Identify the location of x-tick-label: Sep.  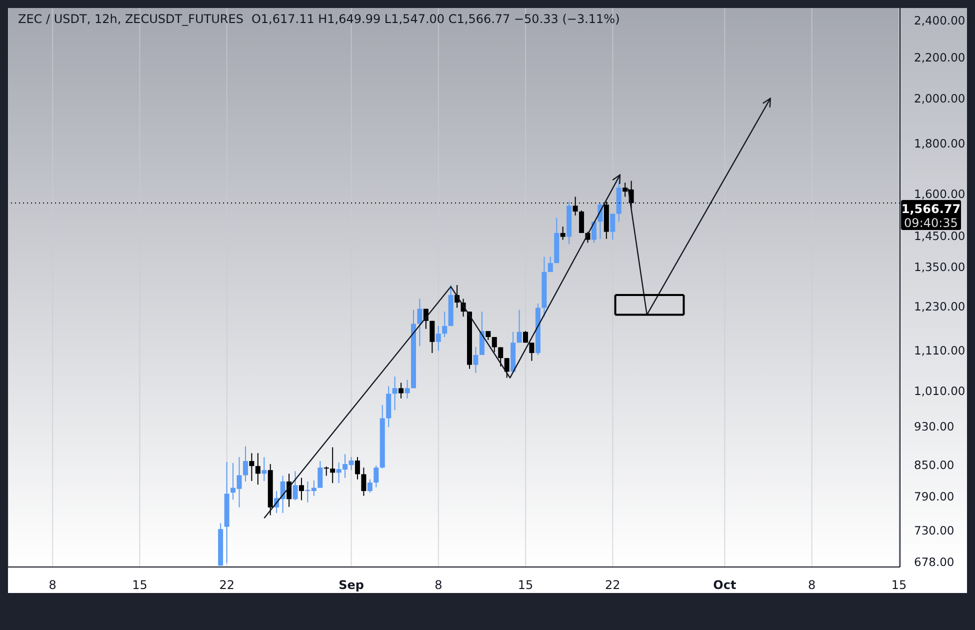
(351, 585).